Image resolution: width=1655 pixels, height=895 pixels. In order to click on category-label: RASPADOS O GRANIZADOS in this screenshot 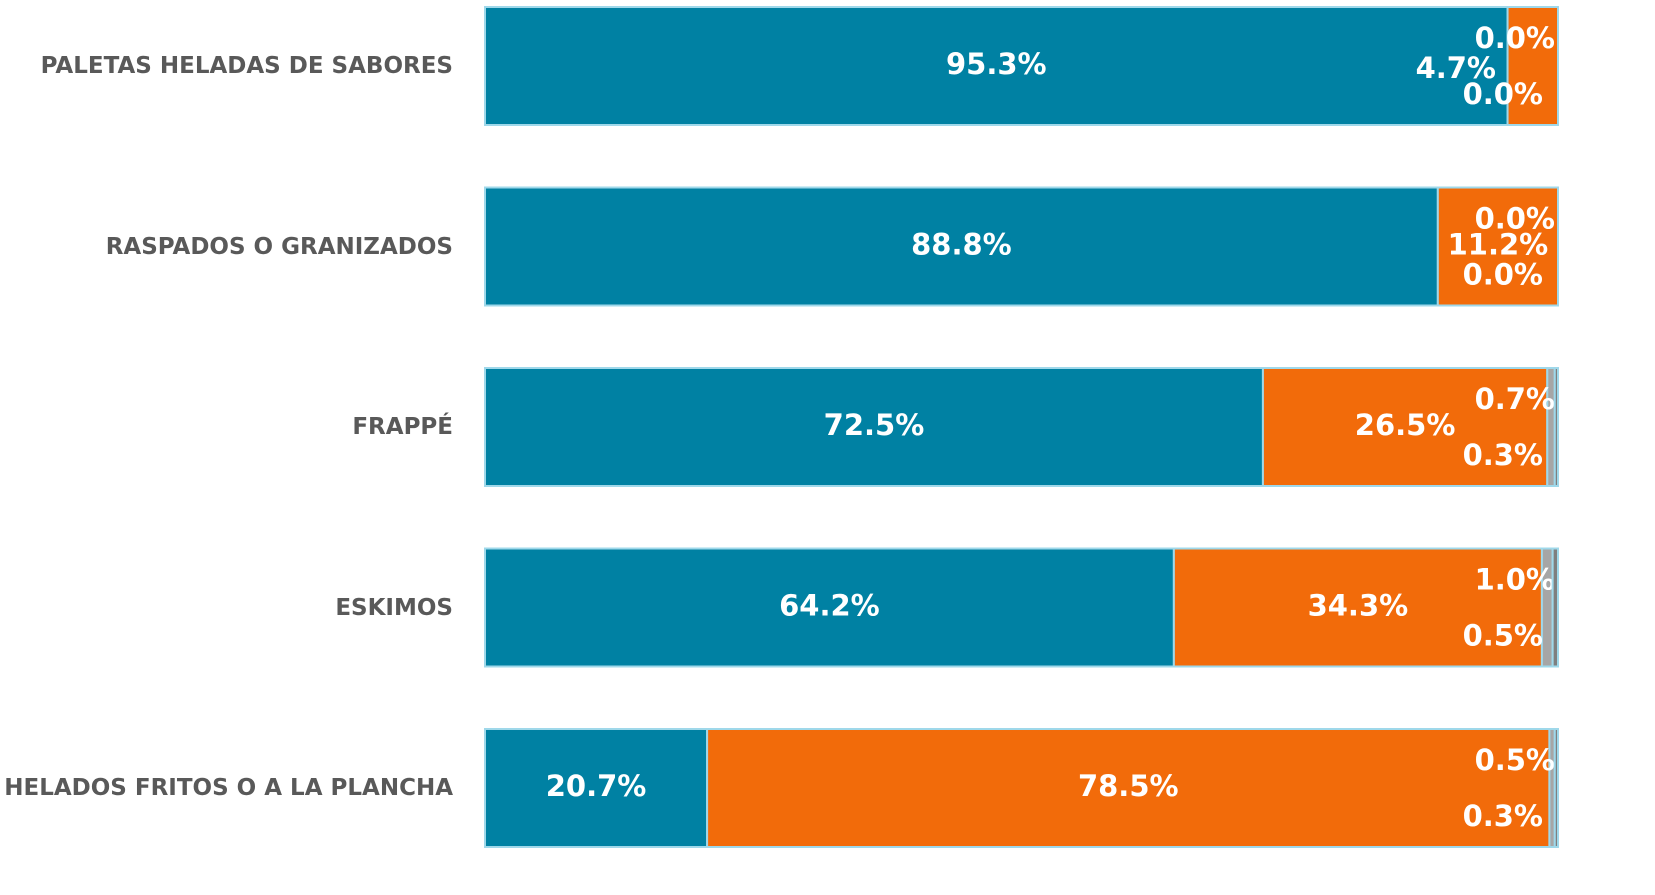, I will do `click(279, 246)`.